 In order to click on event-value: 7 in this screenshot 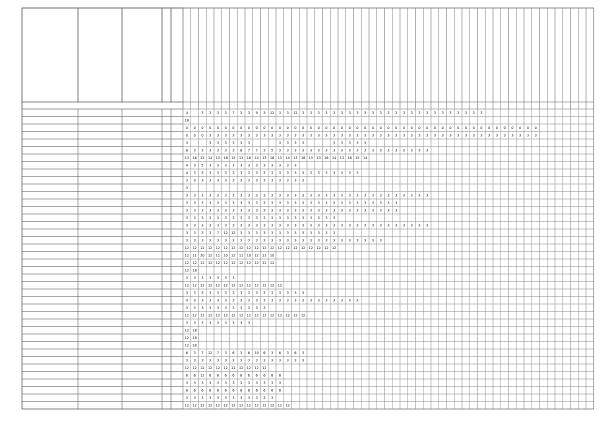, I will do `click(249, 151)`.